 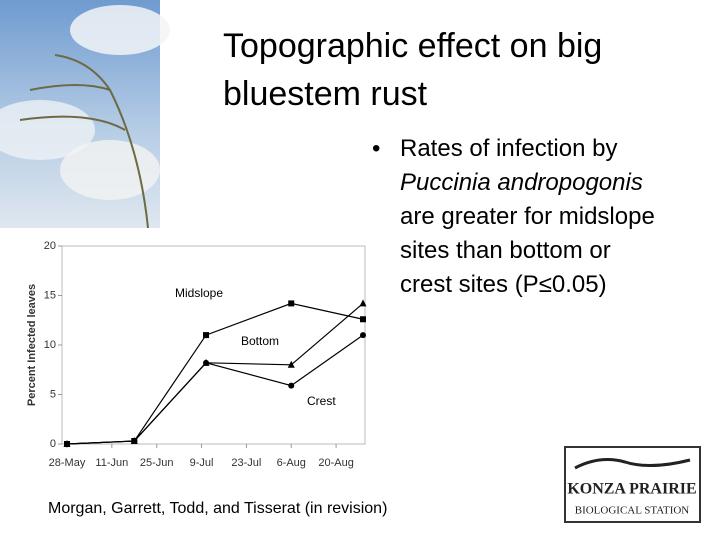 I want to click on series-label: Crest, so click(x=321, y=401).